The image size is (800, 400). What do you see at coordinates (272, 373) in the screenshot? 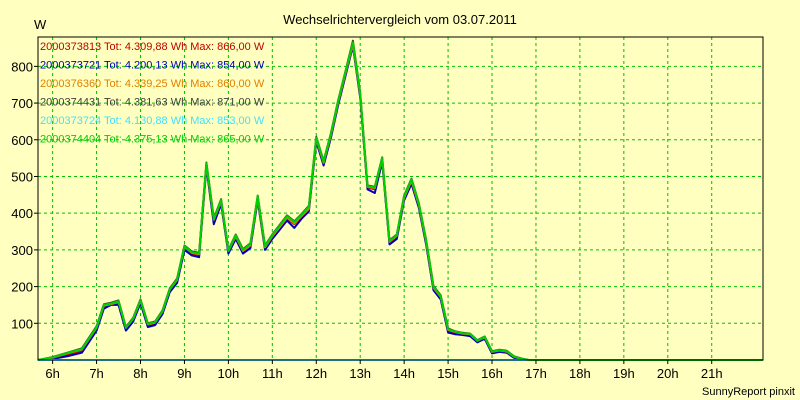
I see `x-tick-label: 11h` at bounding box center [272, 373].